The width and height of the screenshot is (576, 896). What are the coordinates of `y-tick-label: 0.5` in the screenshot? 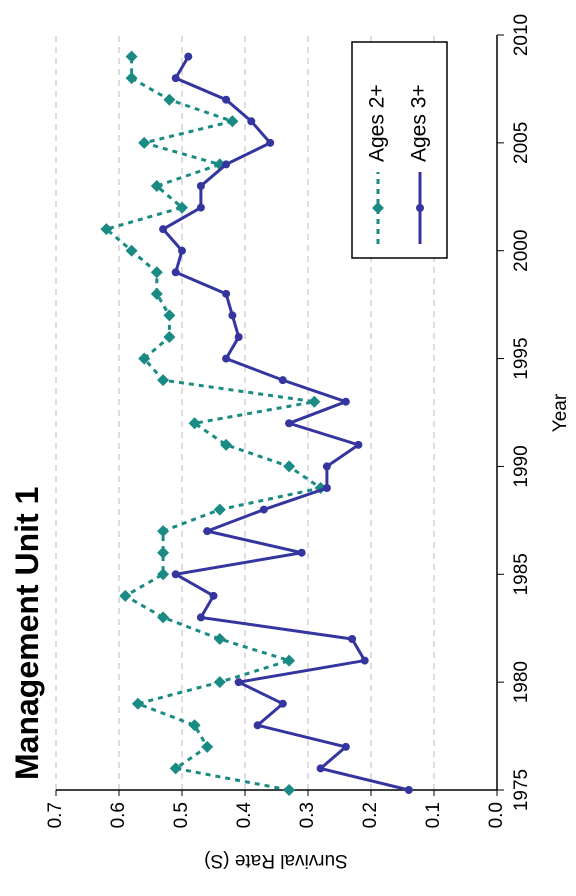 It's located at (181, 815).